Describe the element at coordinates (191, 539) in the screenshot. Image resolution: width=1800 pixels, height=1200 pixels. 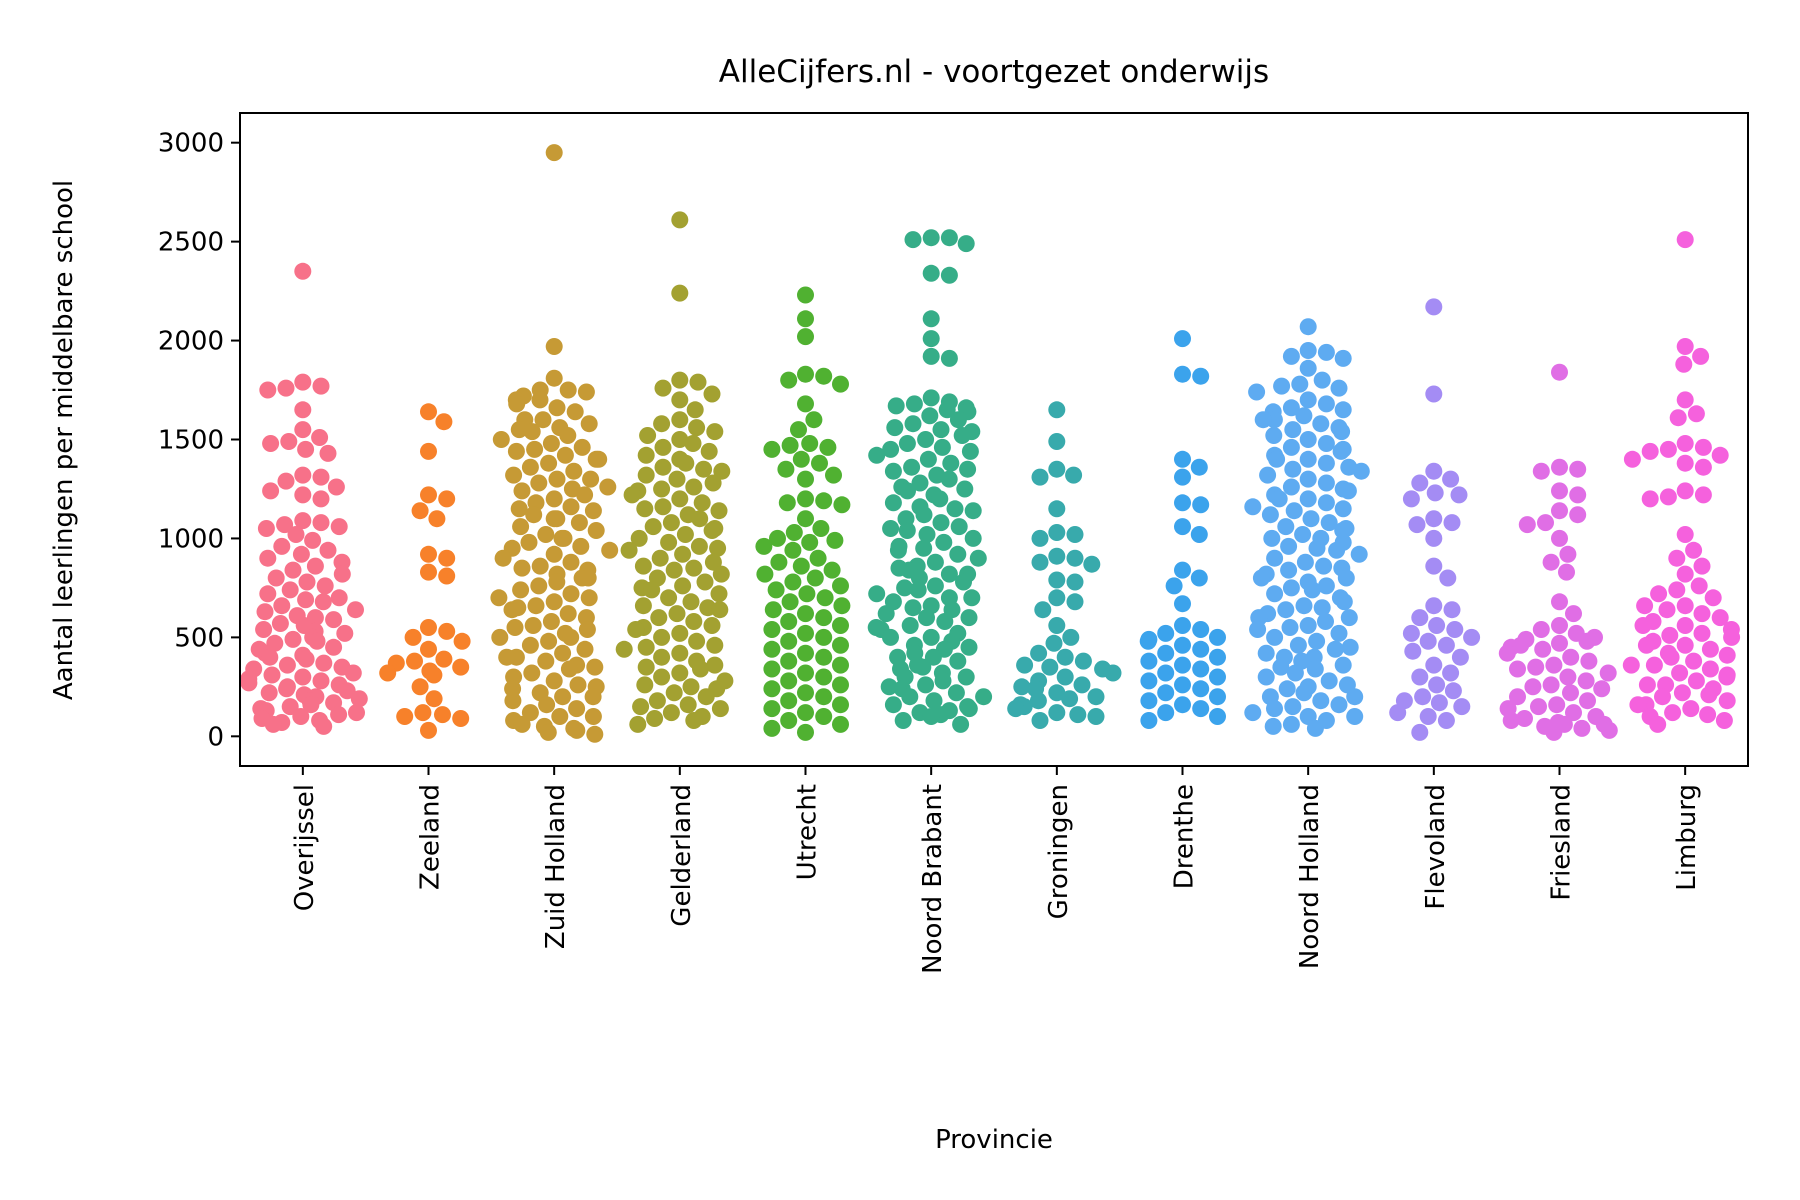
I see `y-tick-label: 1000` at that location.